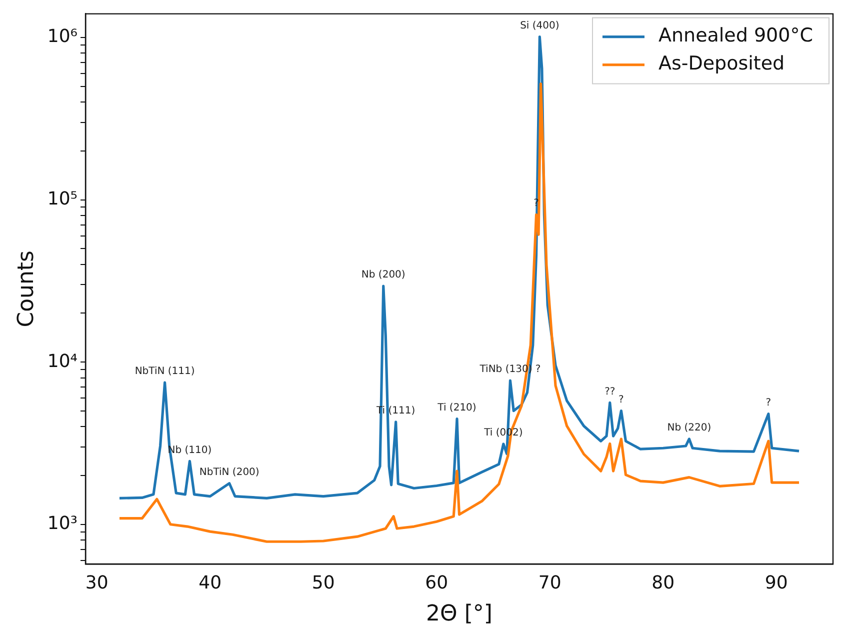 This screenshot has width=843, height=640. What do you see at coordinates (663, 583) in the screenshot?
I see `x-tick-label: 80` at bounding box center [663, 583].